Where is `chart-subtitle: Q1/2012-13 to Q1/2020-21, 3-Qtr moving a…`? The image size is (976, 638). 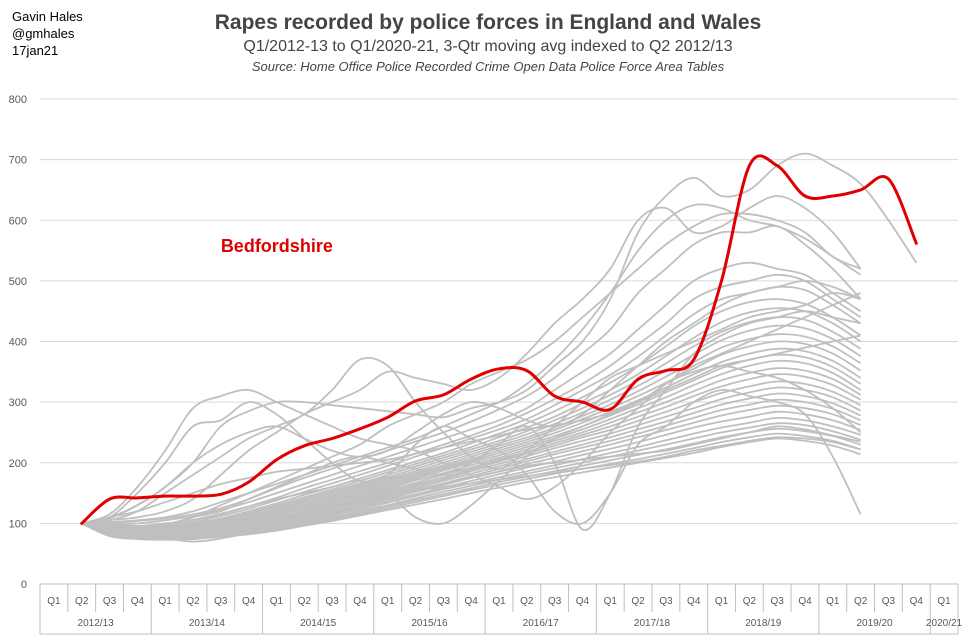
chart-subtitle: Q1/2012-13 to Q1/2020-21, 3-Qtr moving a… is located at coordinates (488, 46).